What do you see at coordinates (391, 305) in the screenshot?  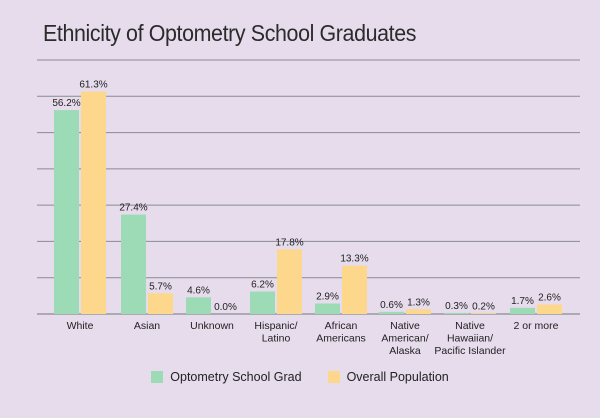 I see `data-label: 0.6%` at bounding box center [391, 305].